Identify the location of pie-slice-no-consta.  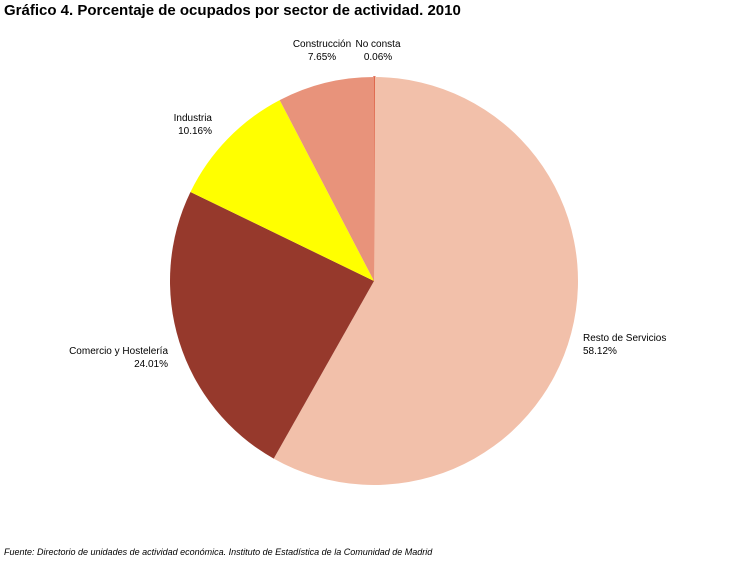
(374, 179).